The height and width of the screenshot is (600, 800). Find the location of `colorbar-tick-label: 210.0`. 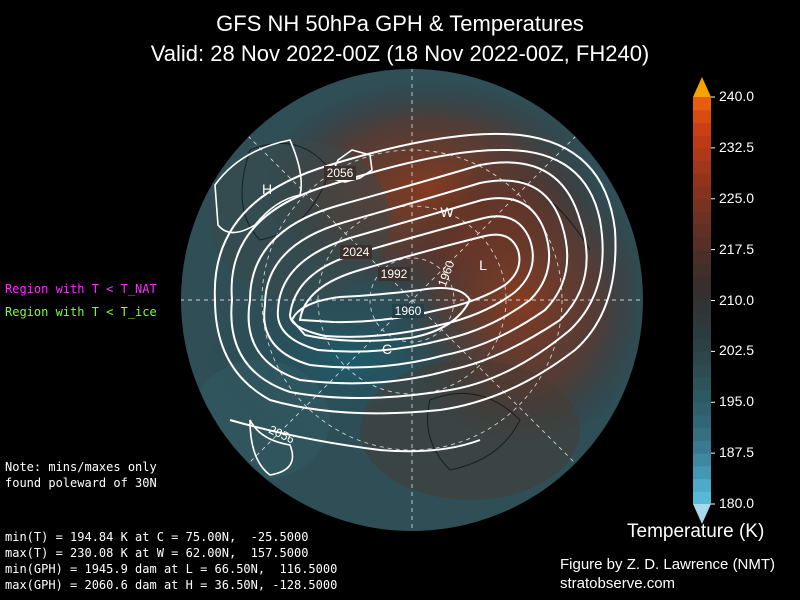

colorbar-tick-label: 210.0 is located at coordinates (737, 299).